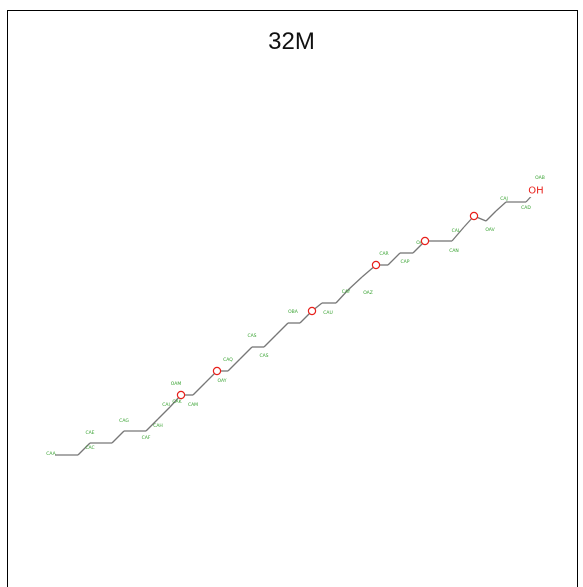 The height and width of the screenshot is (587, 583). What do you see at coordinates (405, 262) in the screenshot?
I see `atom-label: CAP` at bounding box center [405, 262].